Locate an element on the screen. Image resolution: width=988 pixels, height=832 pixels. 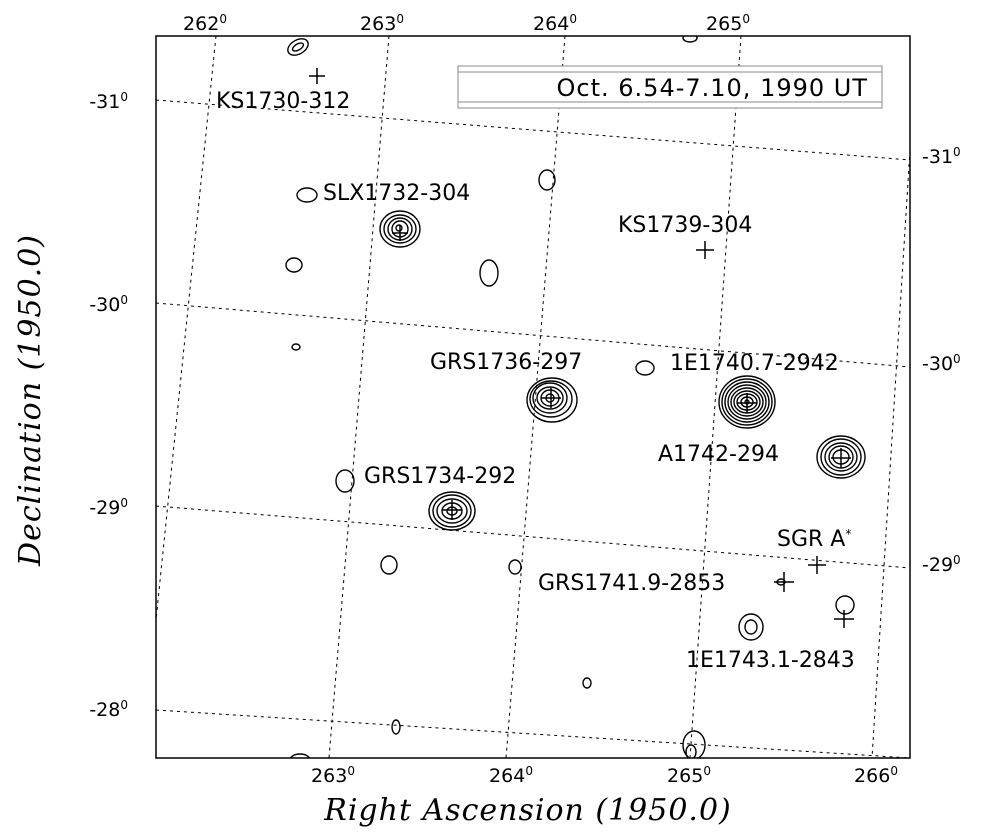
source-label: SLX1732-304 is located at coordinates (396, 193).